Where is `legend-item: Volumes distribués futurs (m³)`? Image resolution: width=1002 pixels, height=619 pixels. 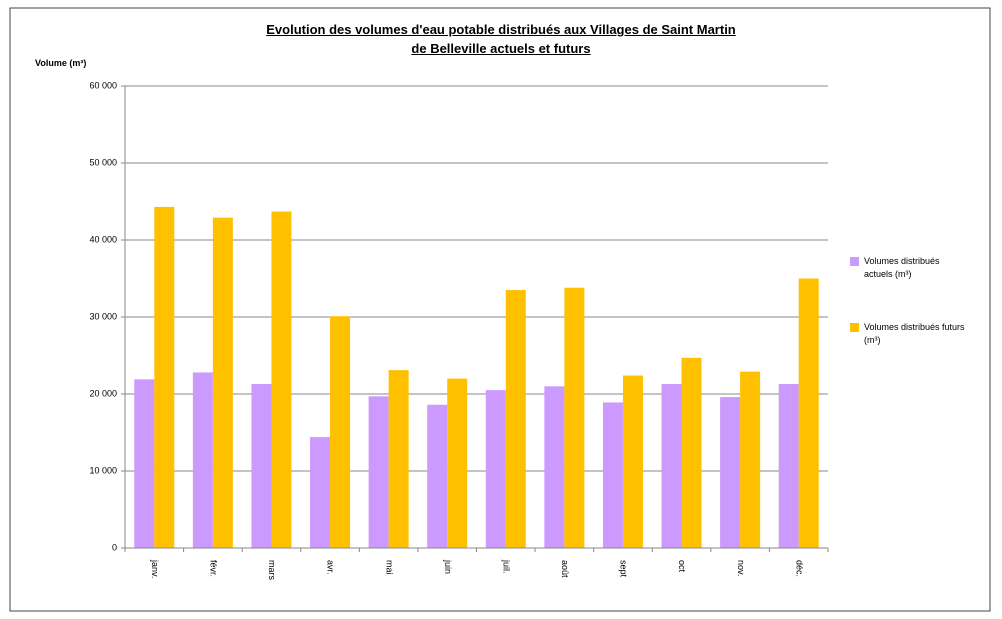
legend-item: Volumes distribués futurs (m³) is located at coordinates (910, 334).